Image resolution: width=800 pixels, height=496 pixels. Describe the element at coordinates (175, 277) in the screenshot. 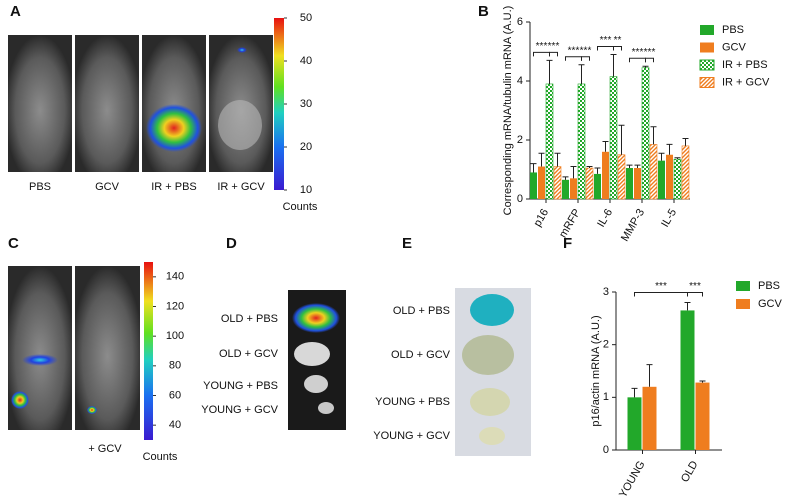

I see `colorbar-tick-label: 140` at that location.